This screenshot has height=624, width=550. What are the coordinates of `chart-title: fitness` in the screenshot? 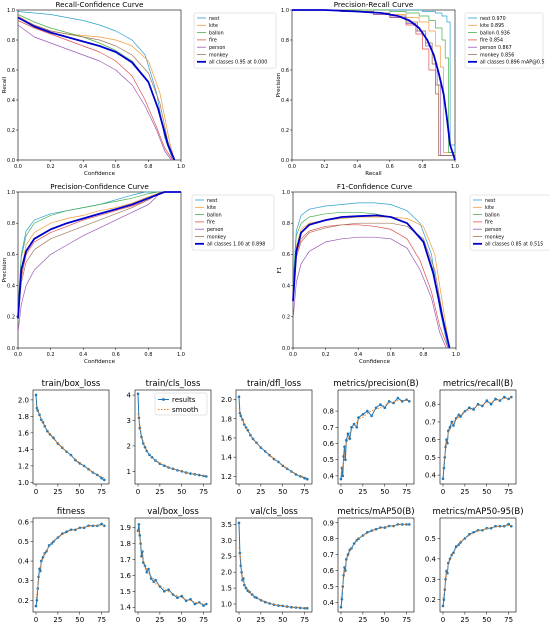 It's located at (71, 512).